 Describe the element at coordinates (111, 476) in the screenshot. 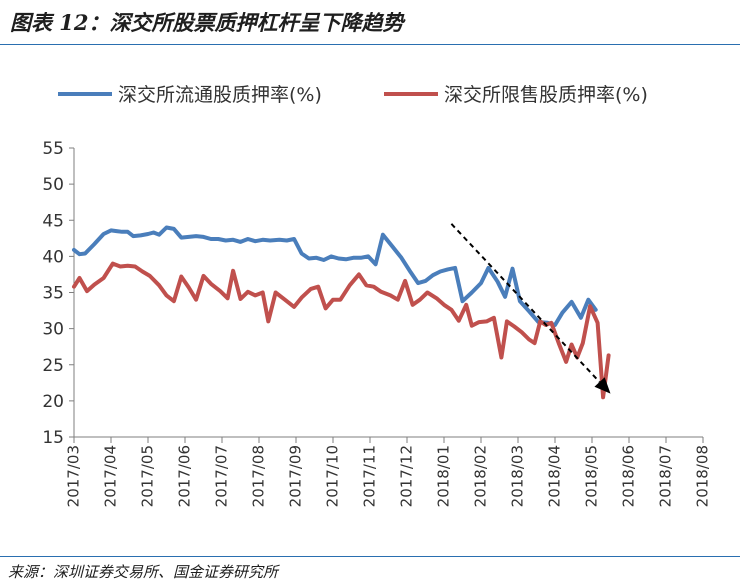

I see `x-tick-label: 2017/04` at that location.